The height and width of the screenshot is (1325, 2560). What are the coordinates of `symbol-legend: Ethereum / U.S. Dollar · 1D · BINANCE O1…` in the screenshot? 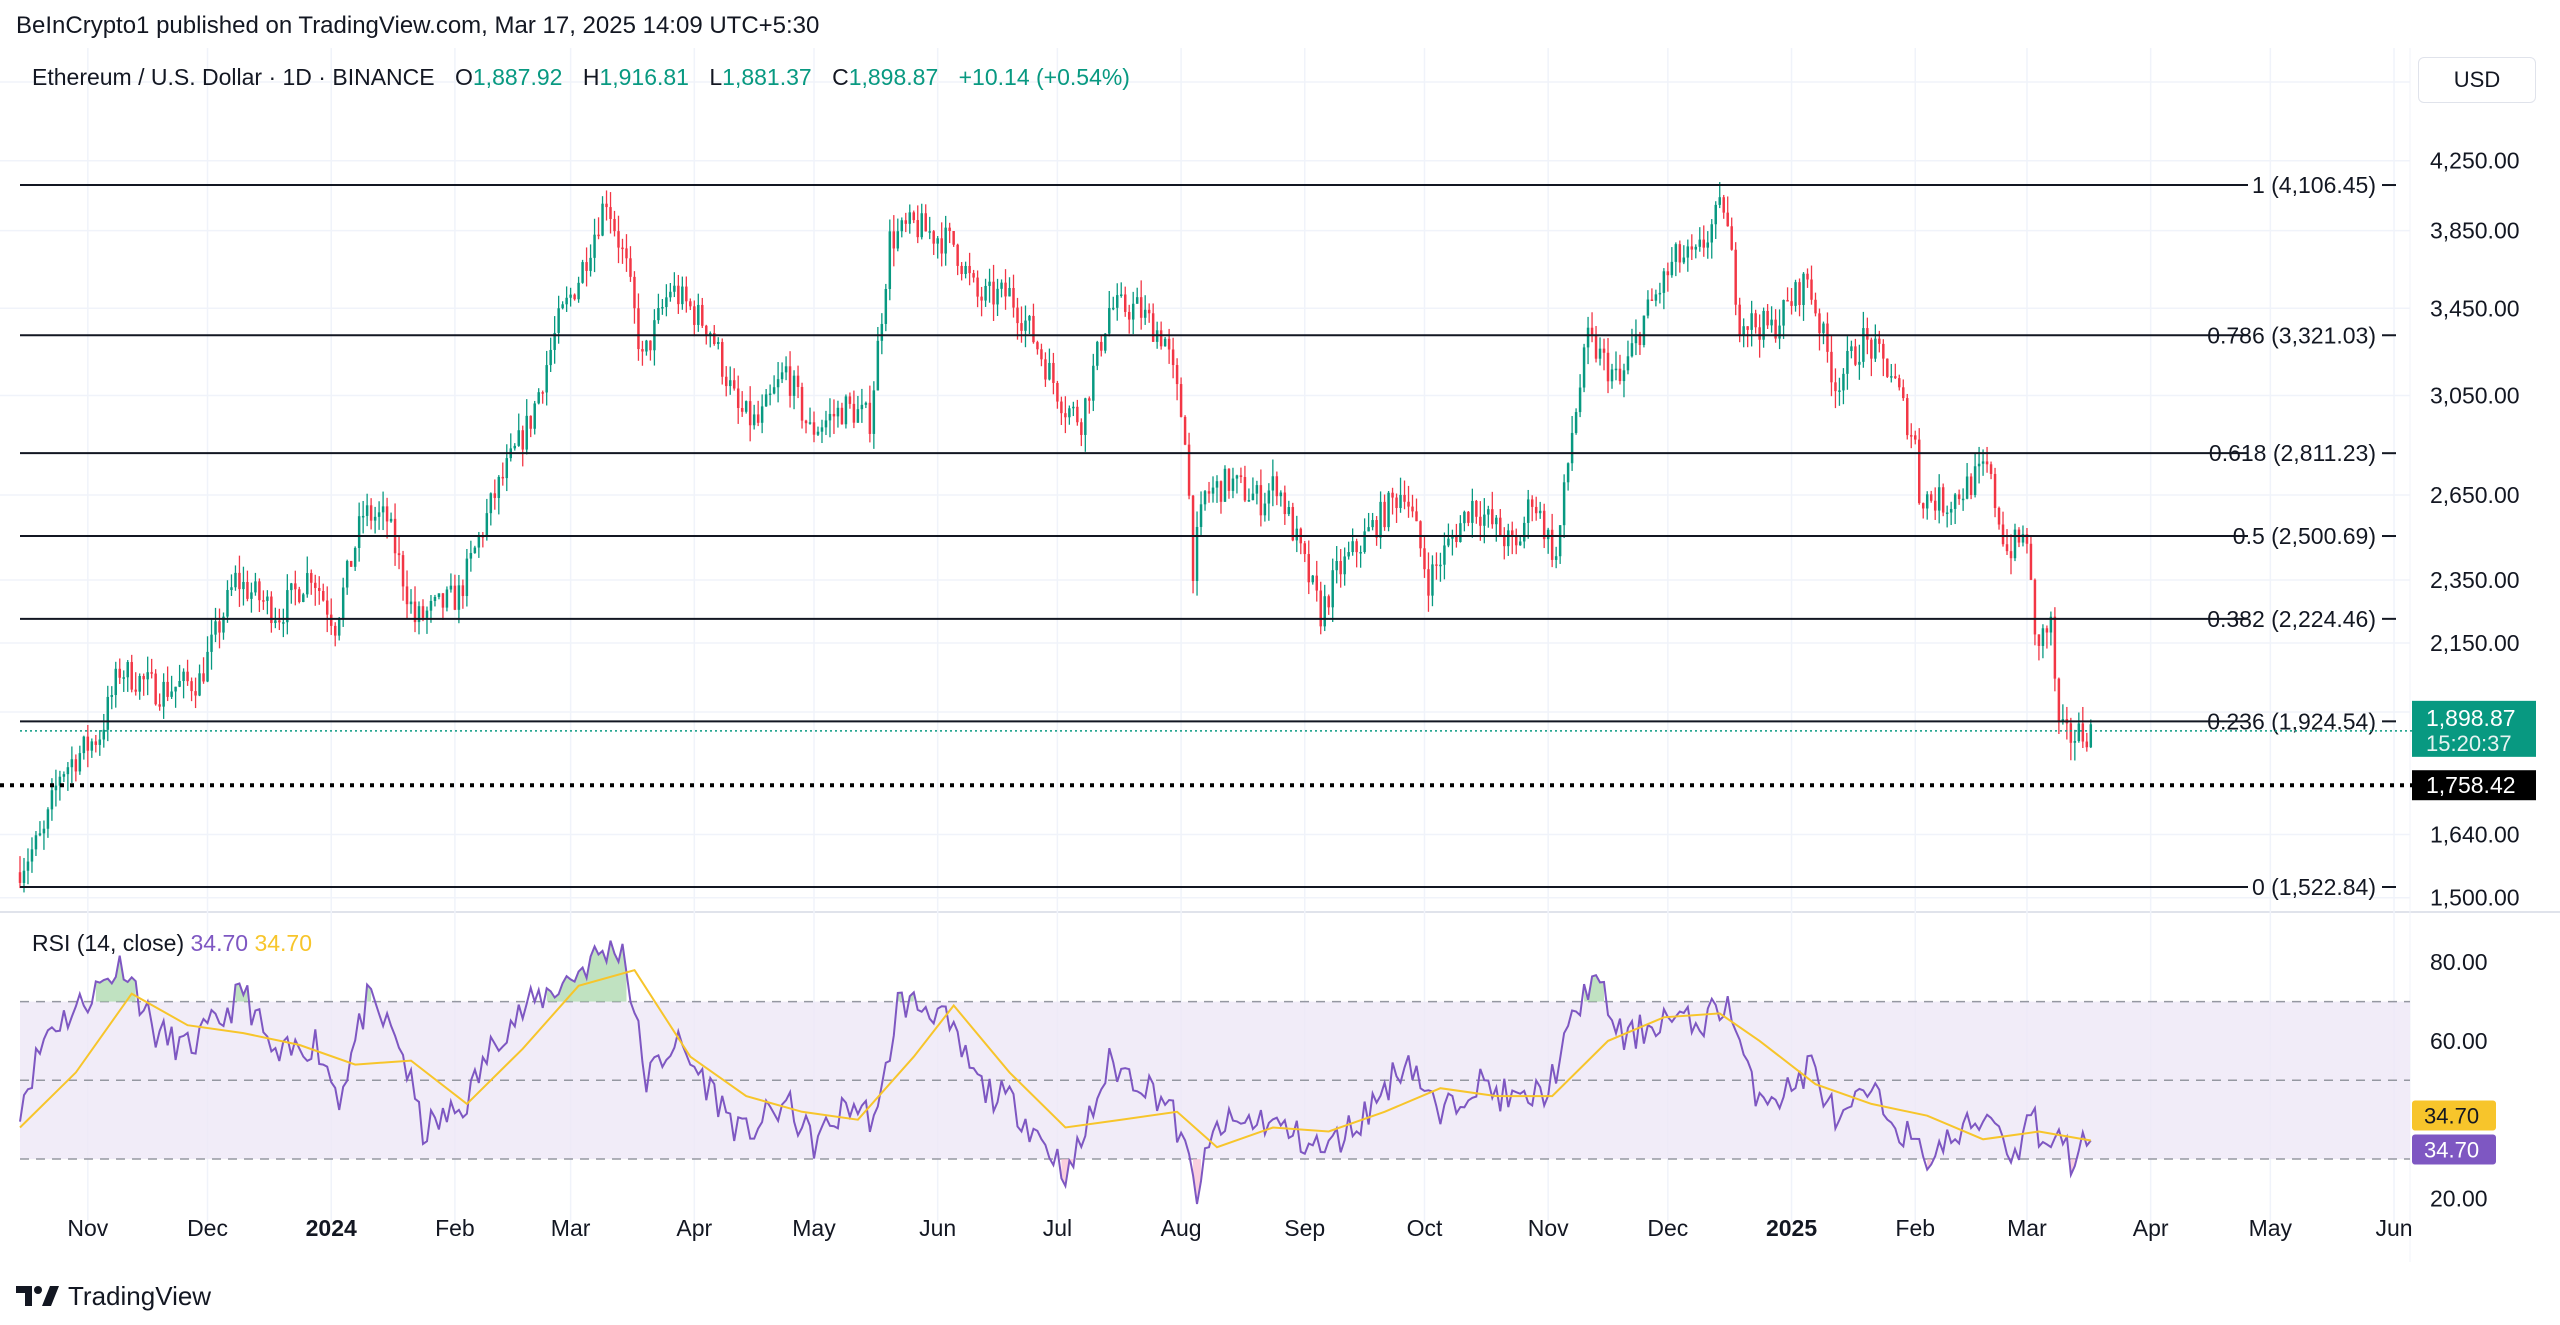 It's located at (581, 77).